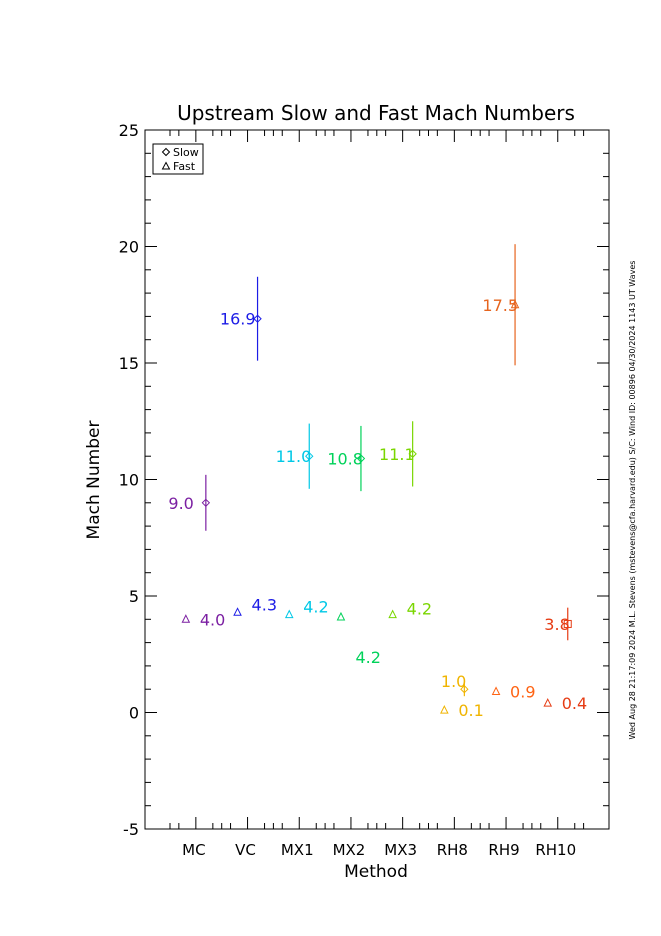 The image size is (661, 936). I want to click on y-tick-label: -5, so click(131, 829).